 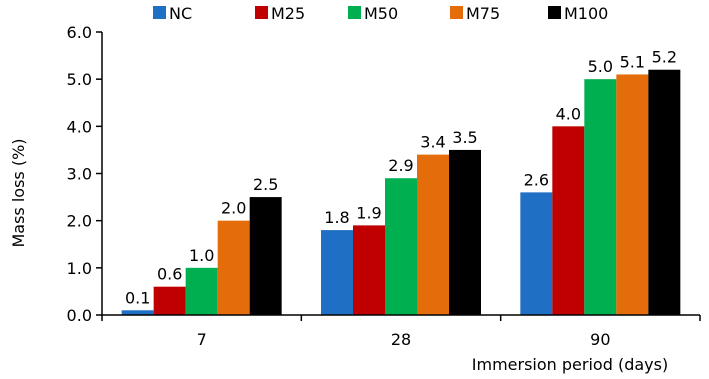 I want to click on legend-swatch-m25, so click(x=261, y=12).